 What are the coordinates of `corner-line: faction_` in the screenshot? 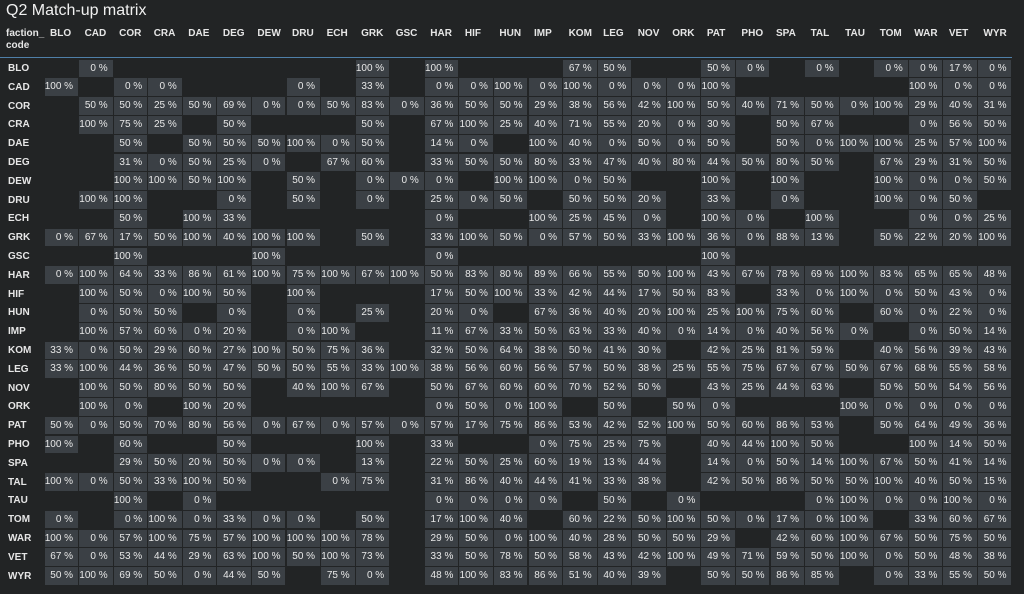 It's located at (25, 33).